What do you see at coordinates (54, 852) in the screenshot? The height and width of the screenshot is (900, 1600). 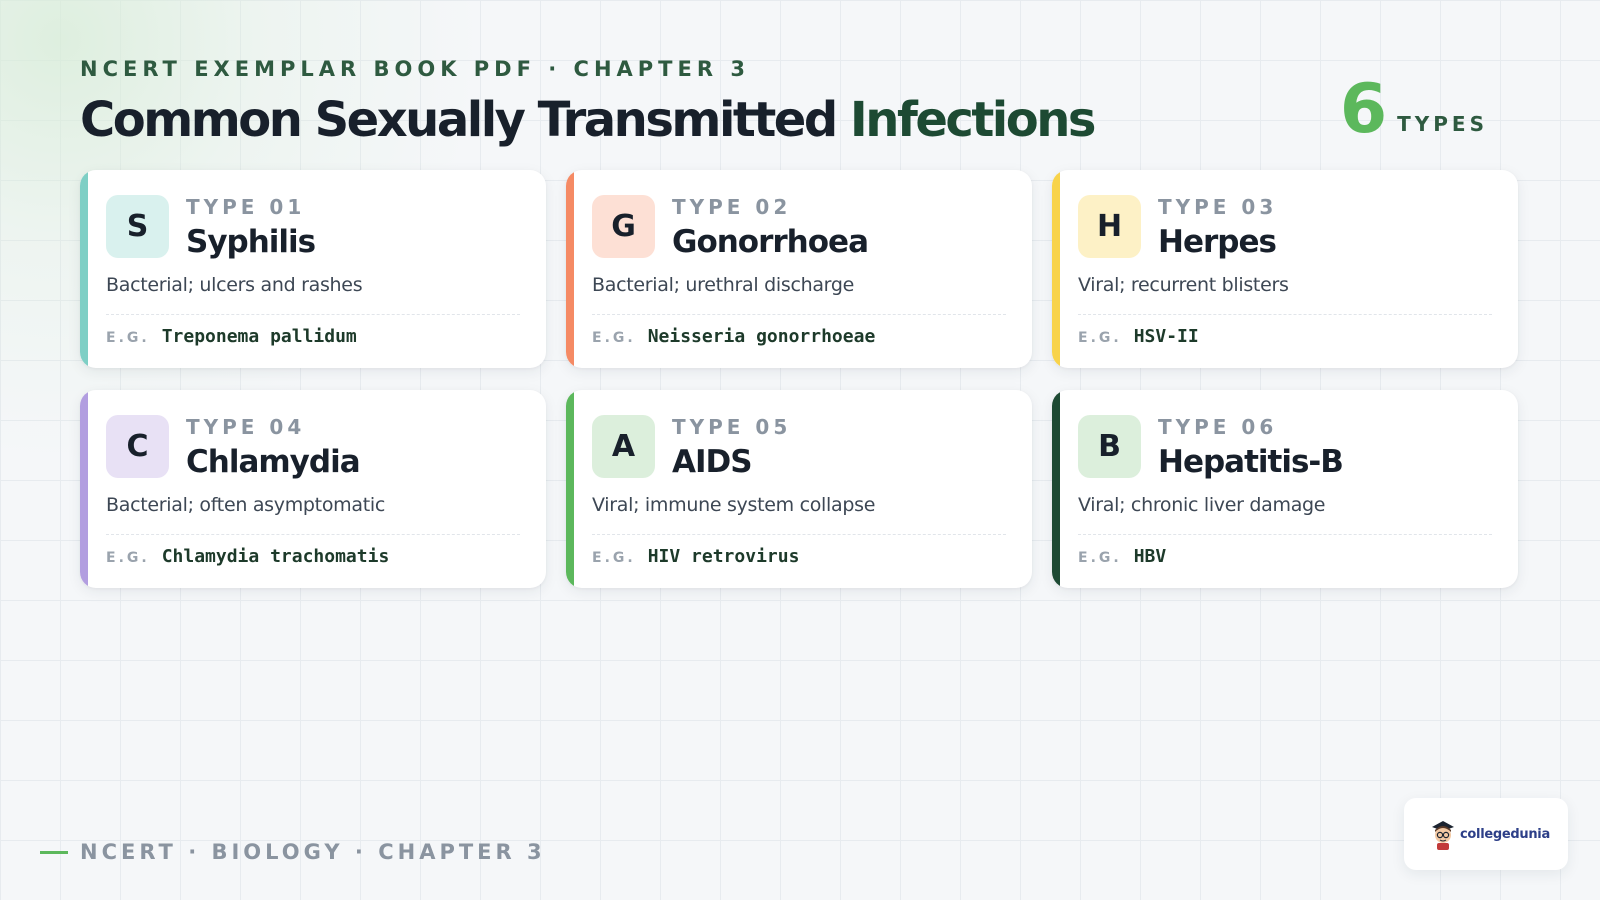 I see `footer-accent-line` at bounding box center [54, 852].